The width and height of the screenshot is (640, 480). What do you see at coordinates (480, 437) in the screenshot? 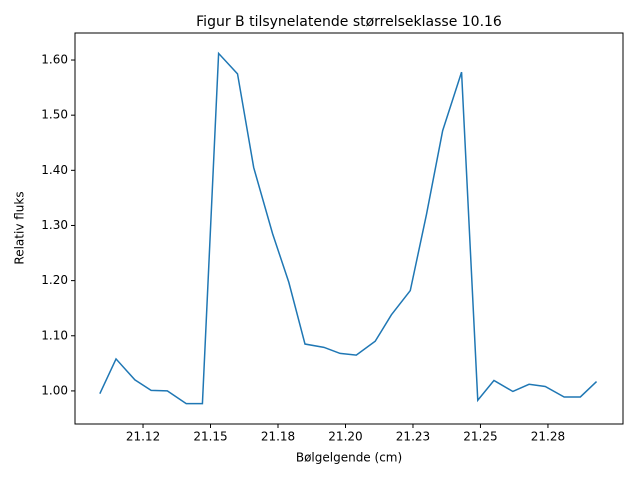
I see `x-tick-label: 21.25` at bounding box center [480, 437].